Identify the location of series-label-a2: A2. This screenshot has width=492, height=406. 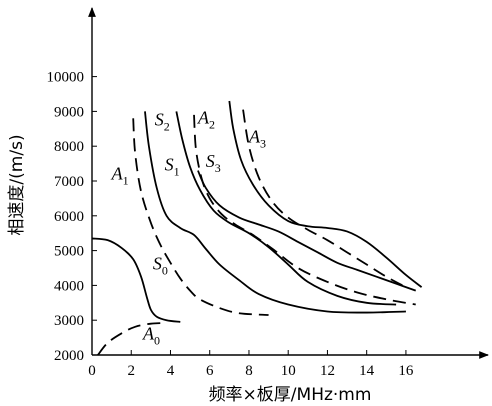
(206, 120).